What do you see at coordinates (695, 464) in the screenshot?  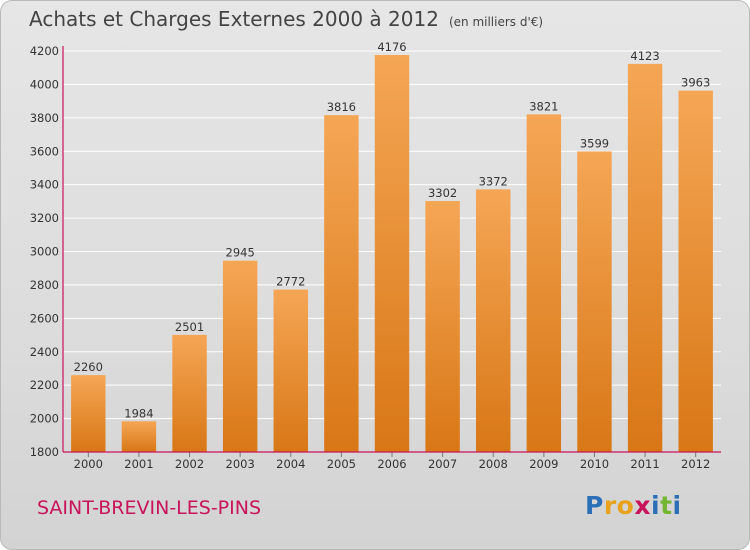 I see `x-tick-label: 2012` at bounding box center [695, 464].